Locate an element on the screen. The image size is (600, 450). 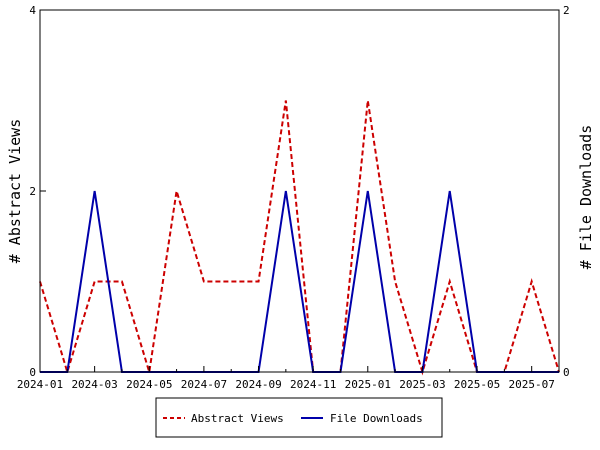
x-tick-label: 2024-01 is located at coordinates (40, 384).